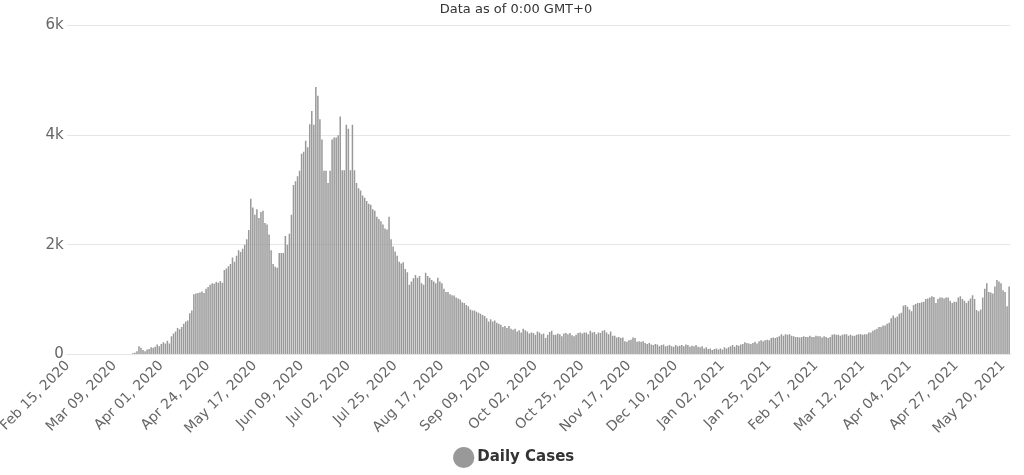  Describe the element at coordinates (55, 243) in the screenshot. I see `y-tick-label: 2k` at that location.